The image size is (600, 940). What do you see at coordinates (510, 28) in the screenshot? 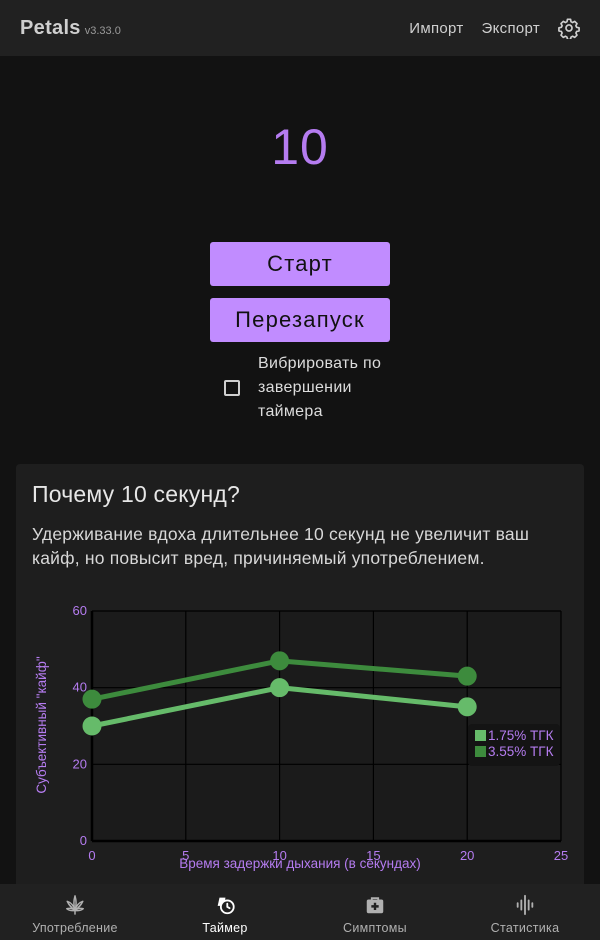
I see `export-button: Экспорт` at bounding box center [510, 28].